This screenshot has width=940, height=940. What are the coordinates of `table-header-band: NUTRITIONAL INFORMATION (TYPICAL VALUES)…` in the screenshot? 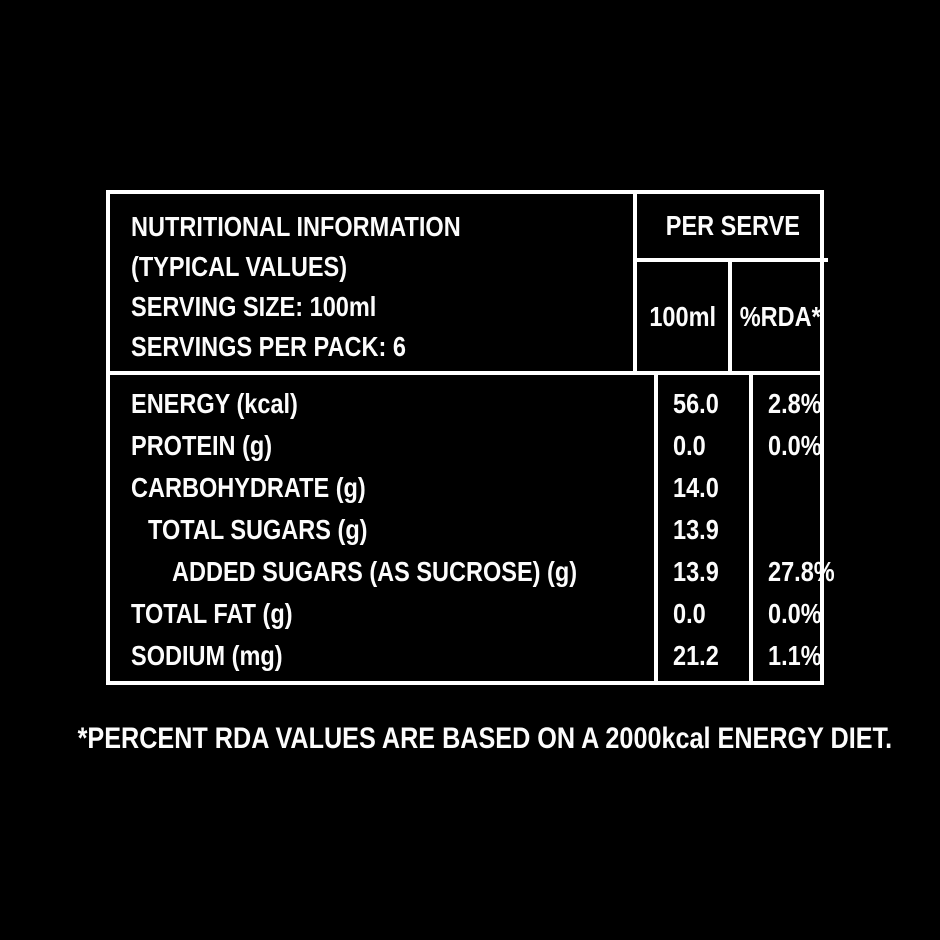 It's located at (469, 284).